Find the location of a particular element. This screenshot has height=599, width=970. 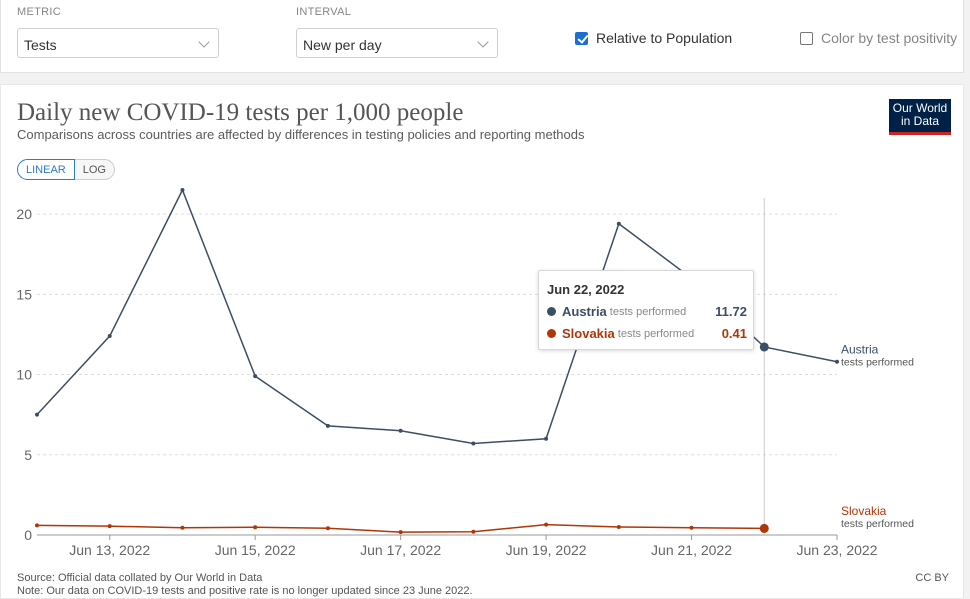

tooltip-austria-sub: tests performed is located at coordinates (648, 311).